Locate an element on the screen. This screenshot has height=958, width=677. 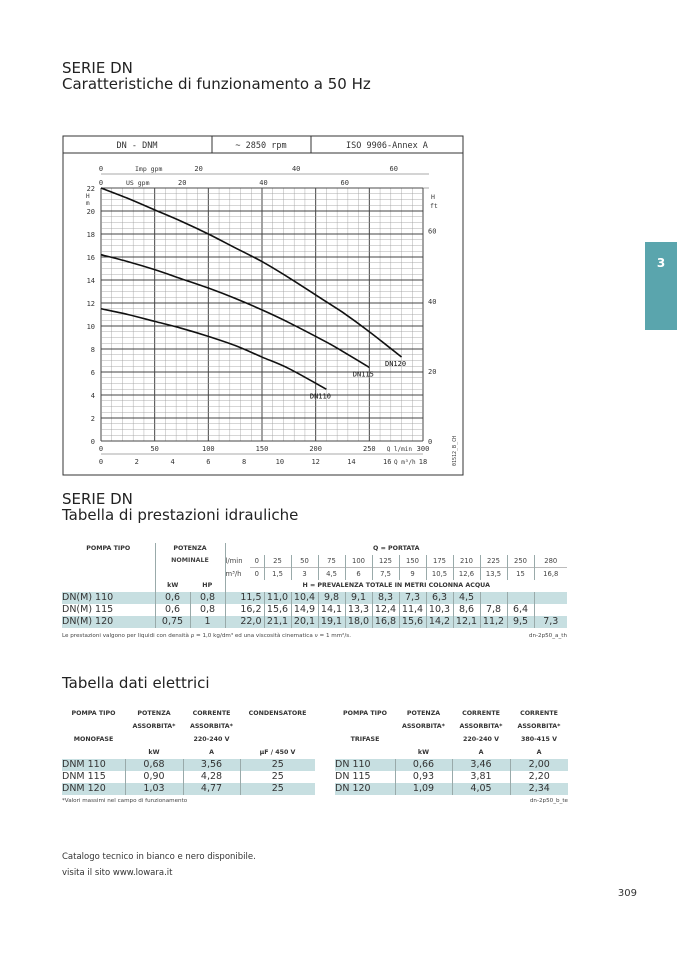
cell: 1 is located at coordinates (207, 622).